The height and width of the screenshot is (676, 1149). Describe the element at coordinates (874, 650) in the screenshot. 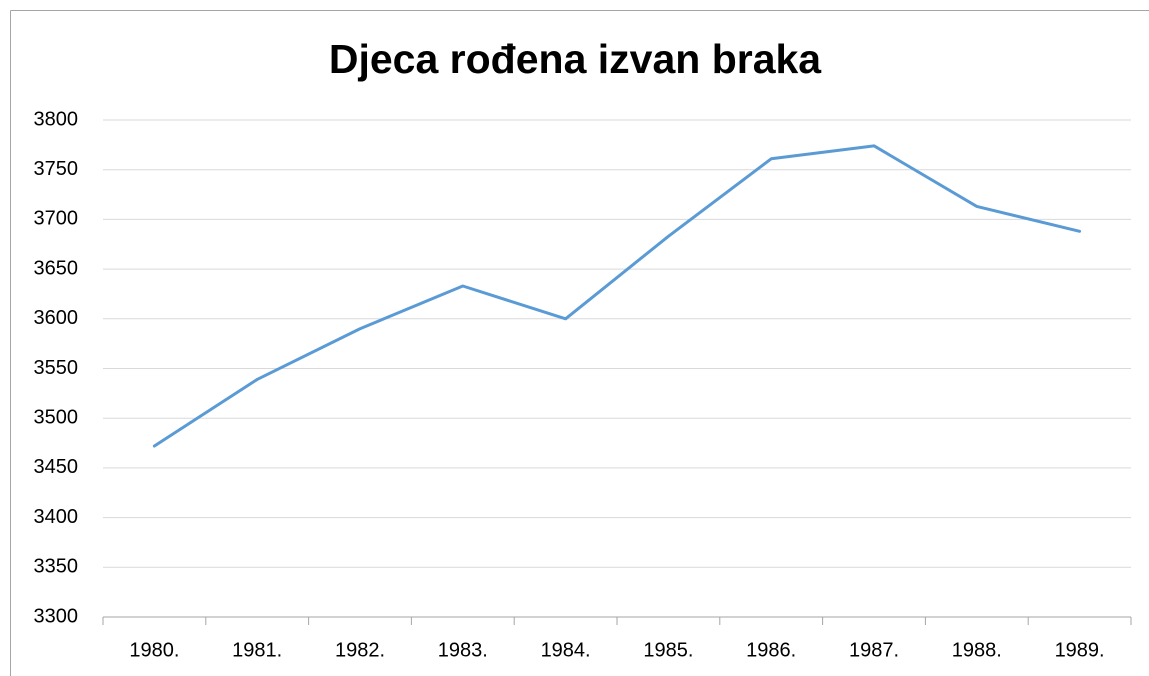

I see `x-tick-label: 1987.` at that location.